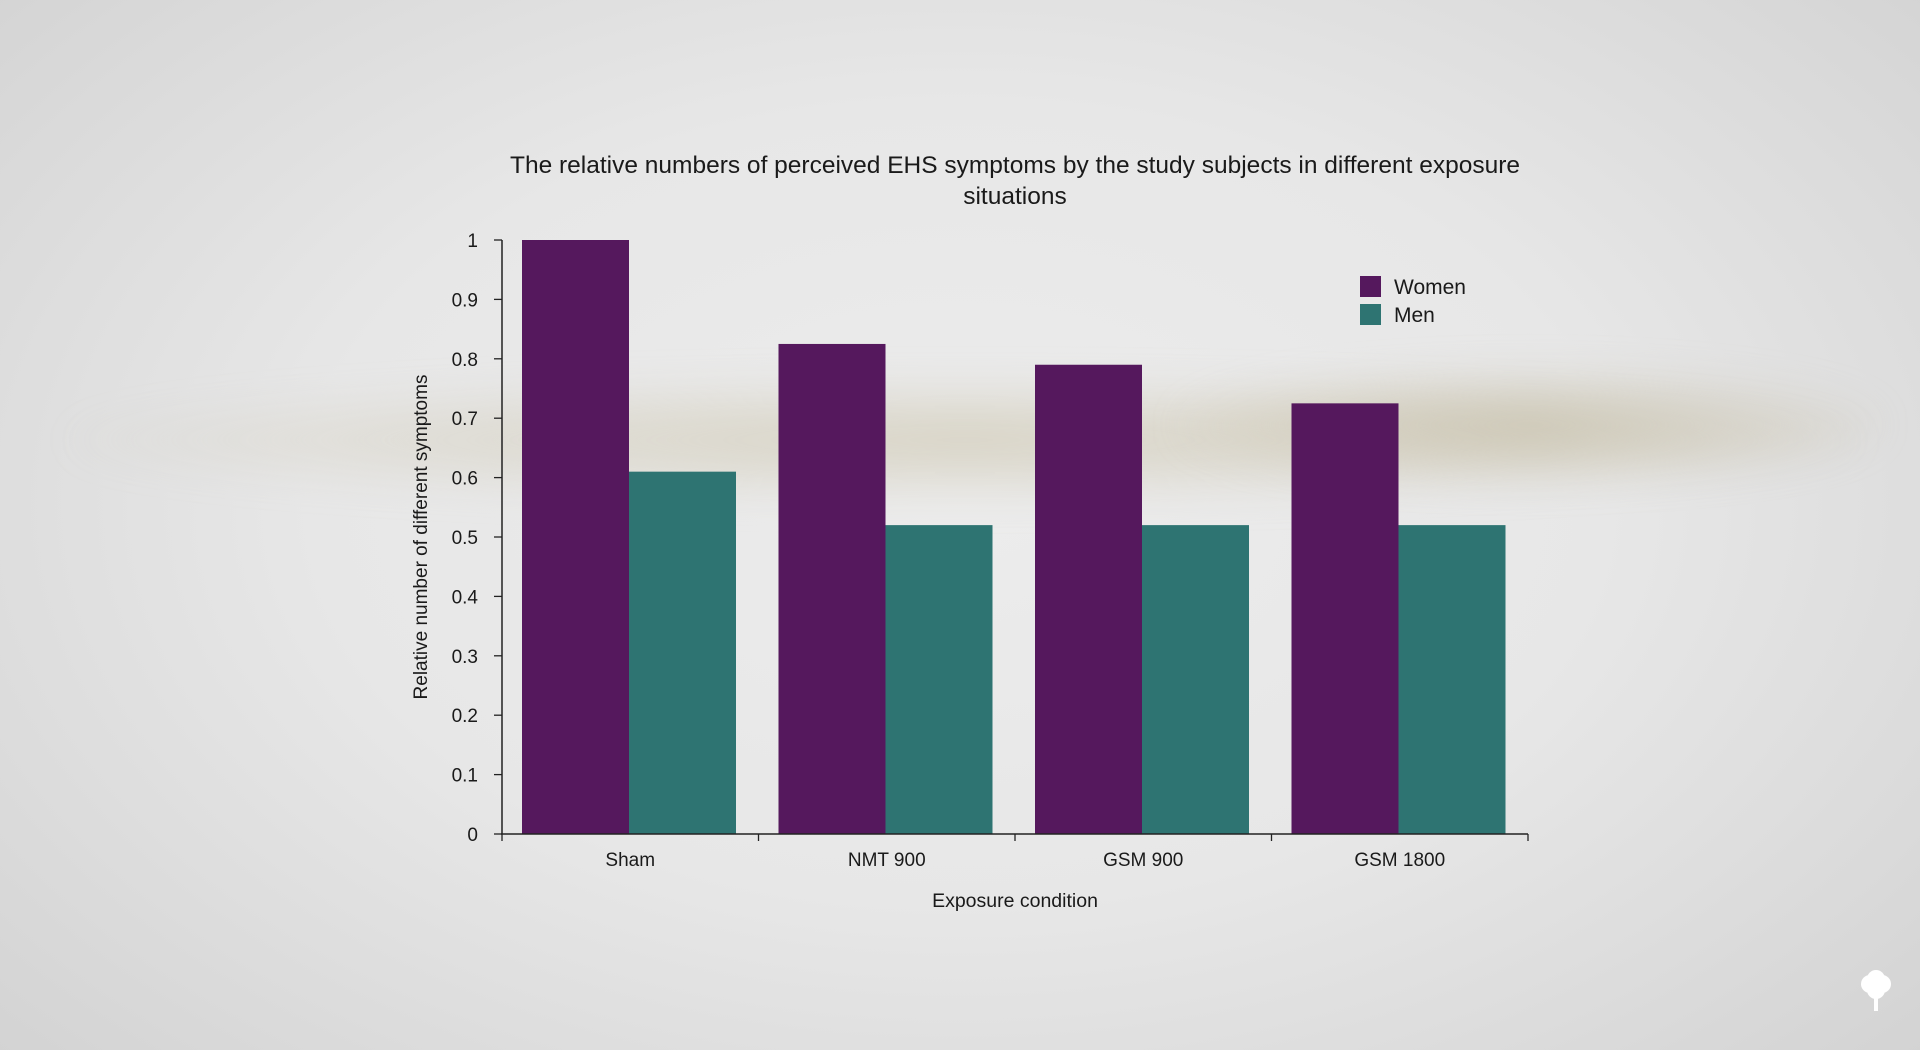  Describe the element at coordinates (1143, 860) in the screenshot. I see `x-tick-label: GSM 900` at that location.